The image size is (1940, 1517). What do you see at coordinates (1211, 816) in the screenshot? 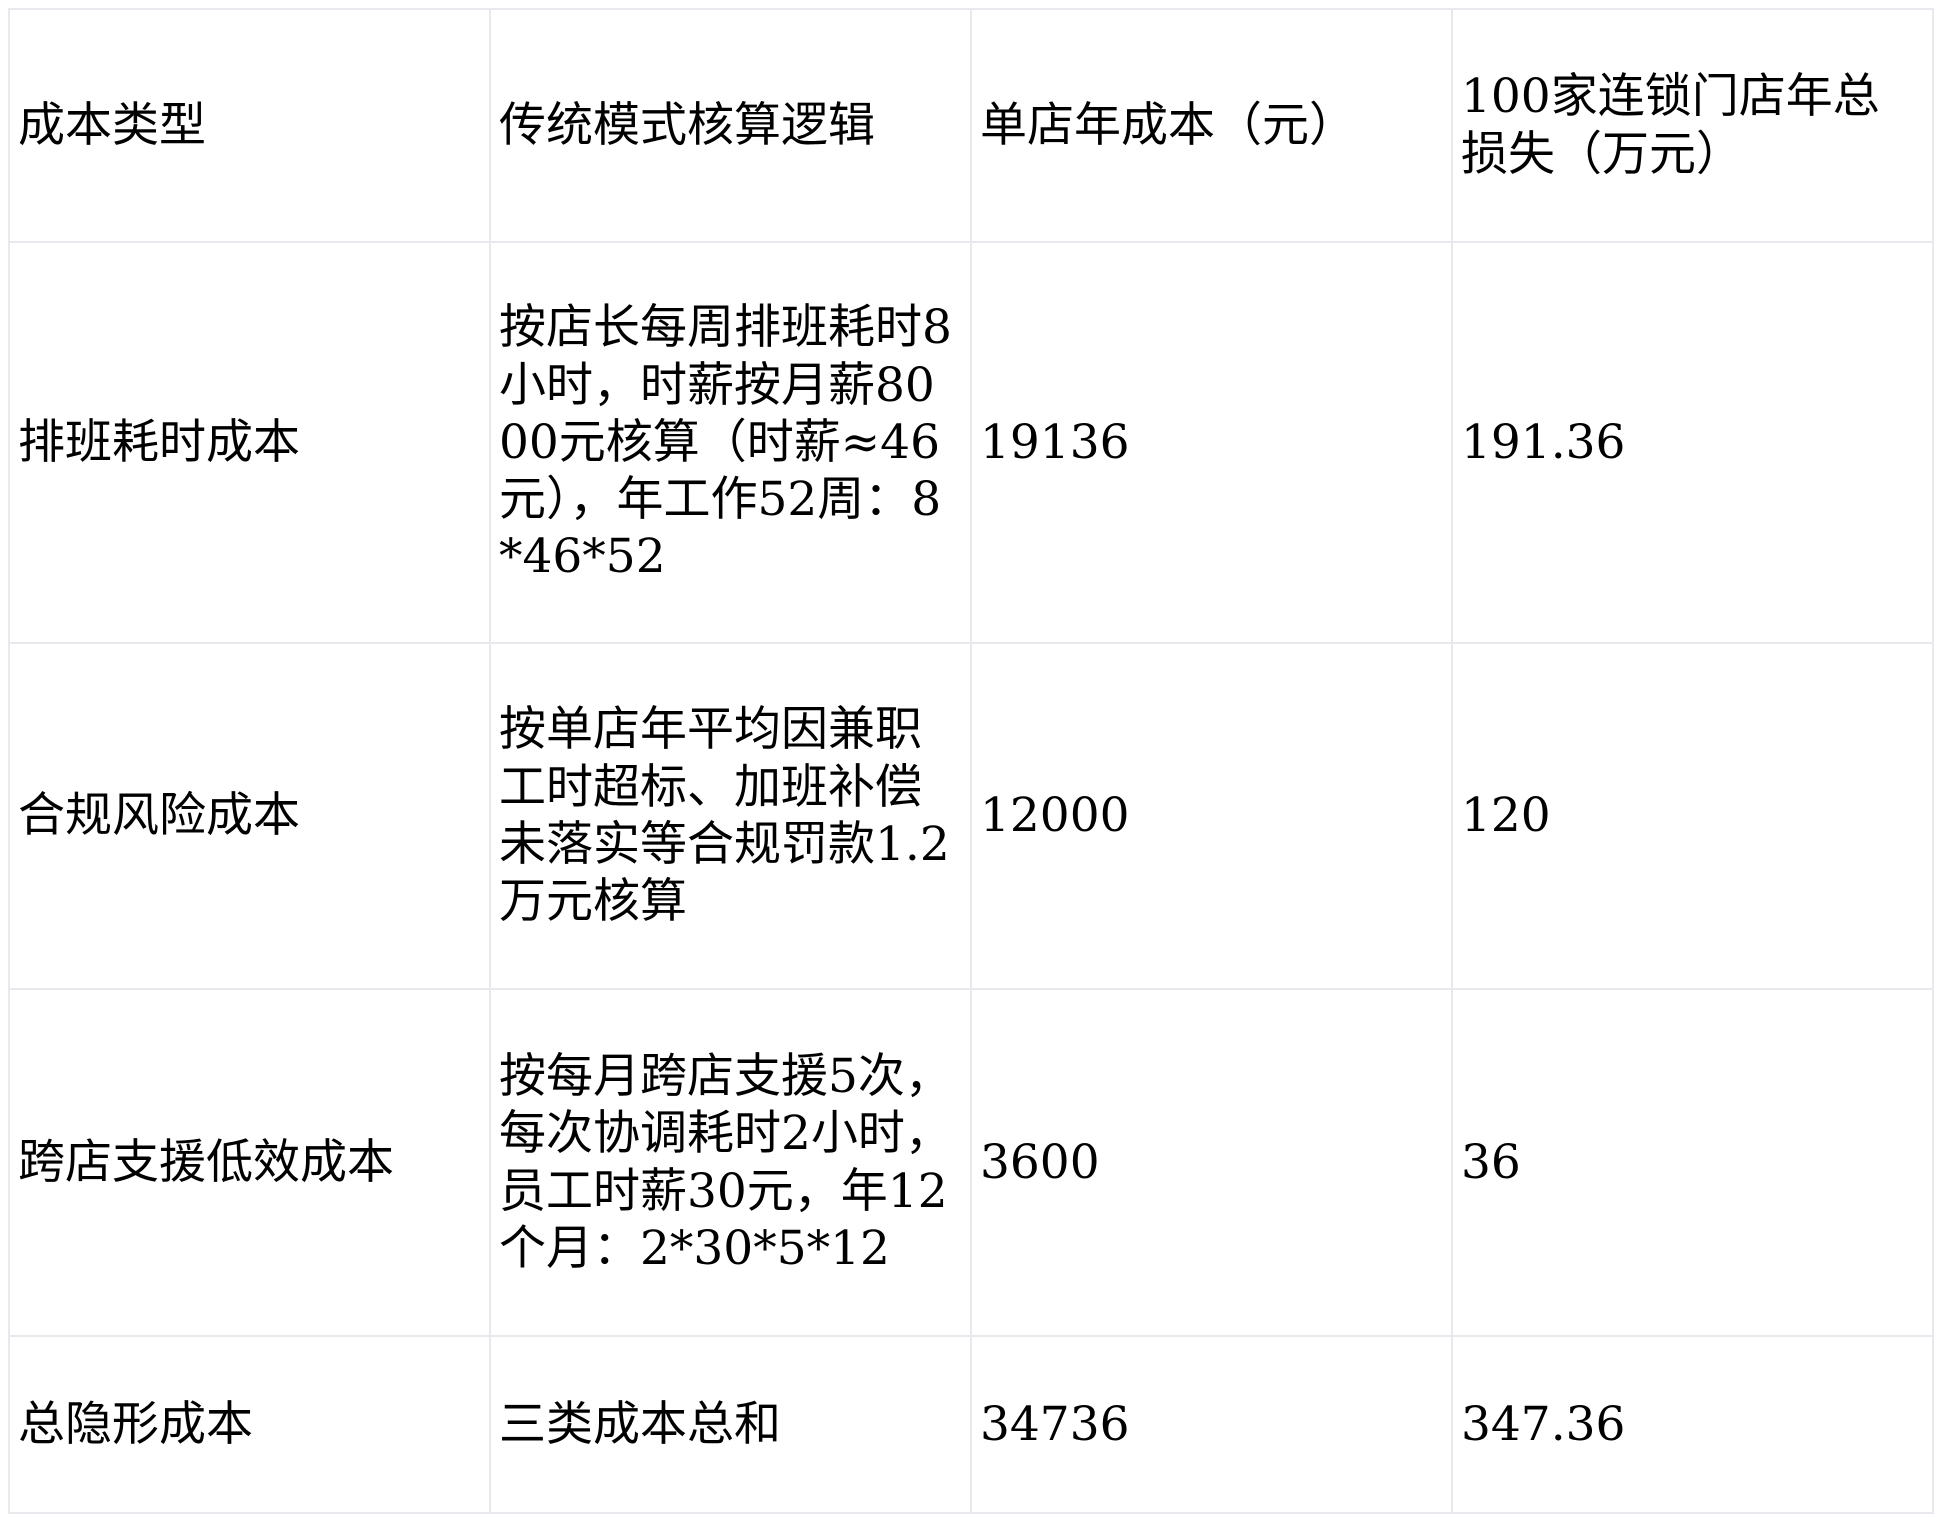
I see `single-store-cost-cell: 12000` at bounding box center [1211, 816].